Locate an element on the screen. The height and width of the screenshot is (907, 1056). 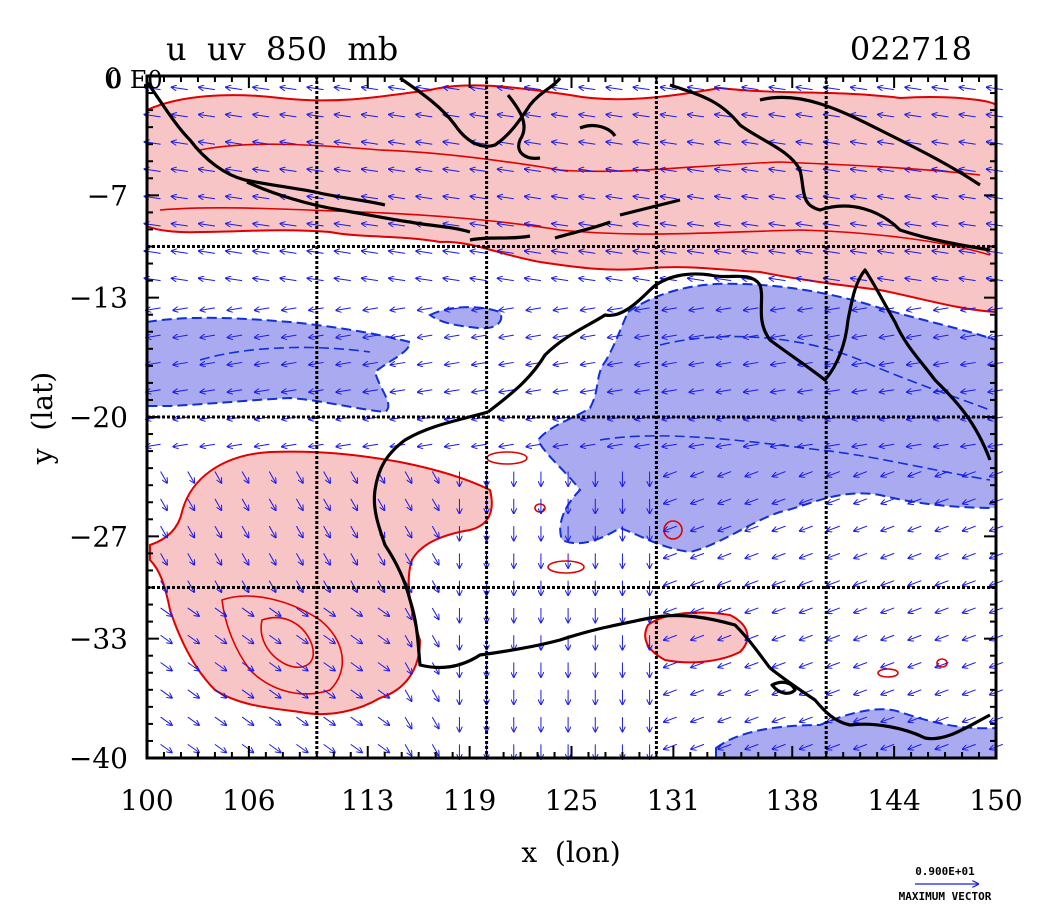
y-tick-labels: −7 −13 −20 −27 −33 −40 0 is located at coordinates (98, 418).